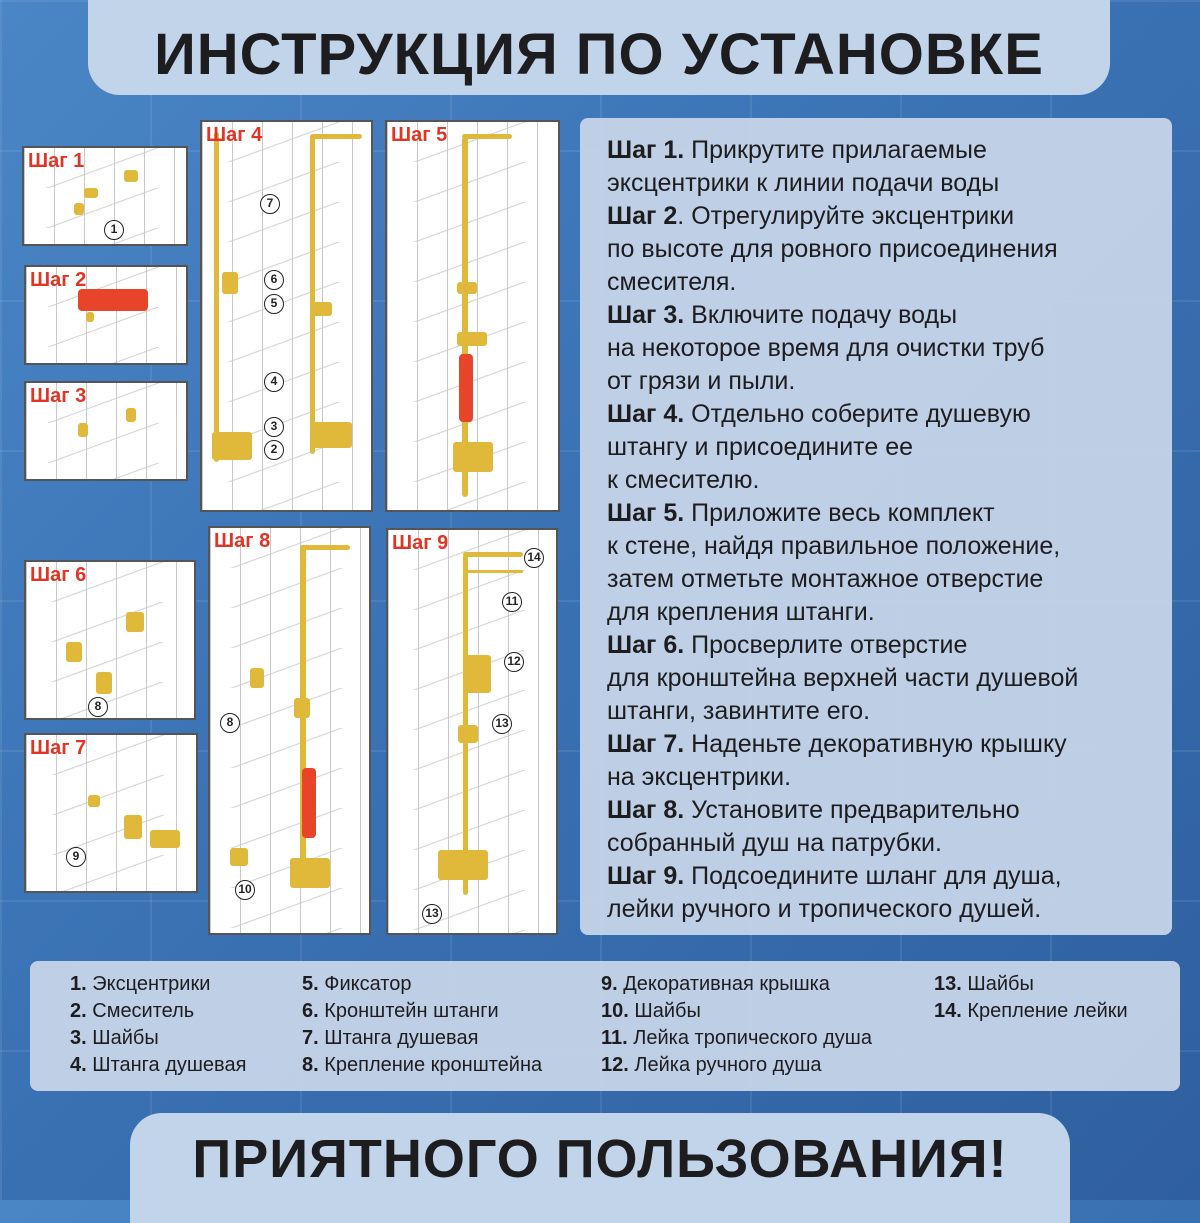  I want to click on legend-part-name: Лейка ручного душа, so click(725, 1065).